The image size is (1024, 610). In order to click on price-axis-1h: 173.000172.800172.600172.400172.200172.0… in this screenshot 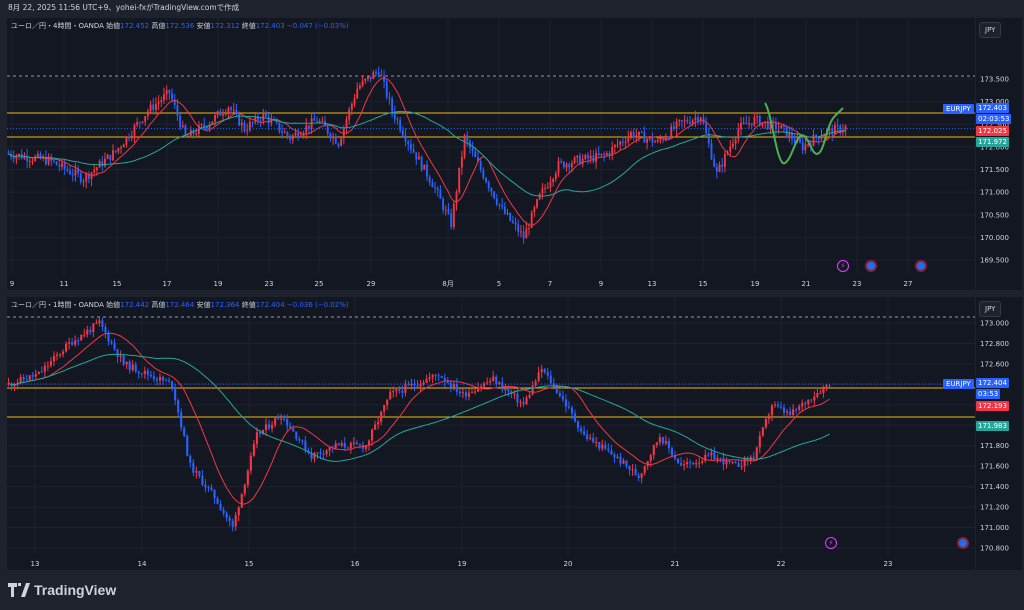, I will do `click(999, 433)`.